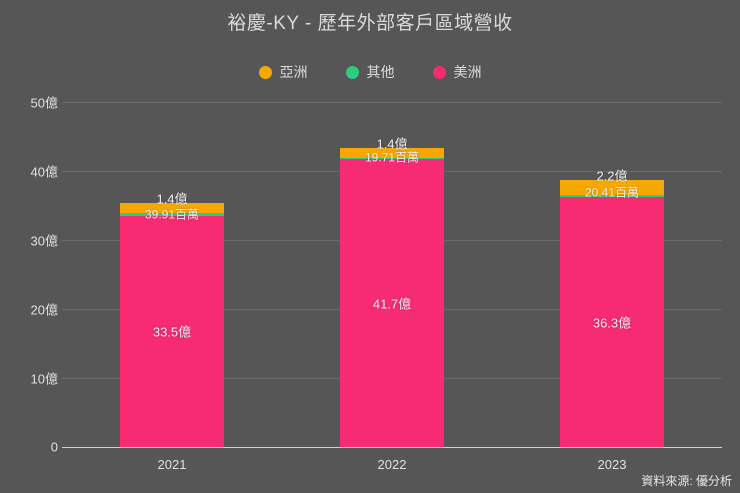 This screenshot has height=493, width=740. What do you see at coordinates (392, 464) in the screenshot?
I see `x-axis-tick-label-2022: 2022` at bounding box center [392, 464].